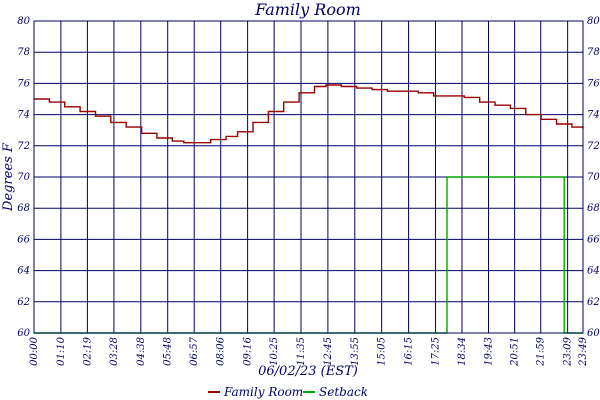 The height and width of the screenshot is (400, 600). What do you see at coordinates (593, 115) in the screenshot?
I see `y-tick-label-right: 74` at bounding box center [593, 115].